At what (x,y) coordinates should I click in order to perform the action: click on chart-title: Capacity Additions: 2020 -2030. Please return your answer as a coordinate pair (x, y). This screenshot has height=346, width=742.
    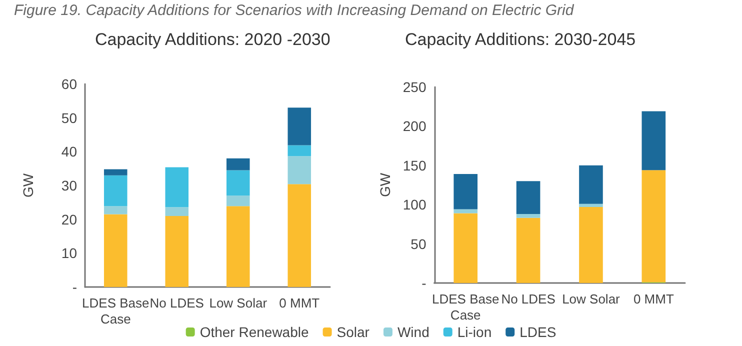
    Looking at the image, I should click on (212, 39).